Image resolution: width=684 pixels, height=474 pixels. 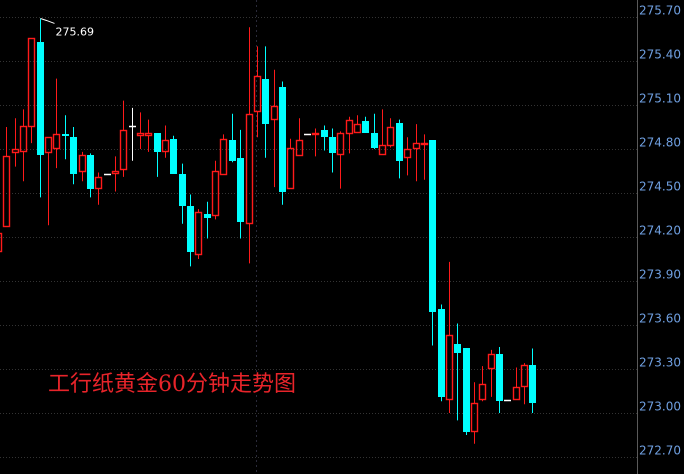 I want to click on y-tick-label: 273.60, so click(x=660, y=319).